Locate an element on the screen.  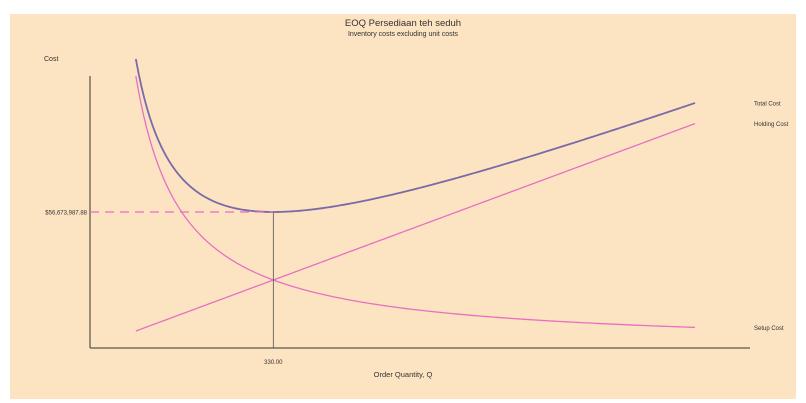
chart-title: EOQ Persediaan teh seduh is located at coordinates (403, 23).